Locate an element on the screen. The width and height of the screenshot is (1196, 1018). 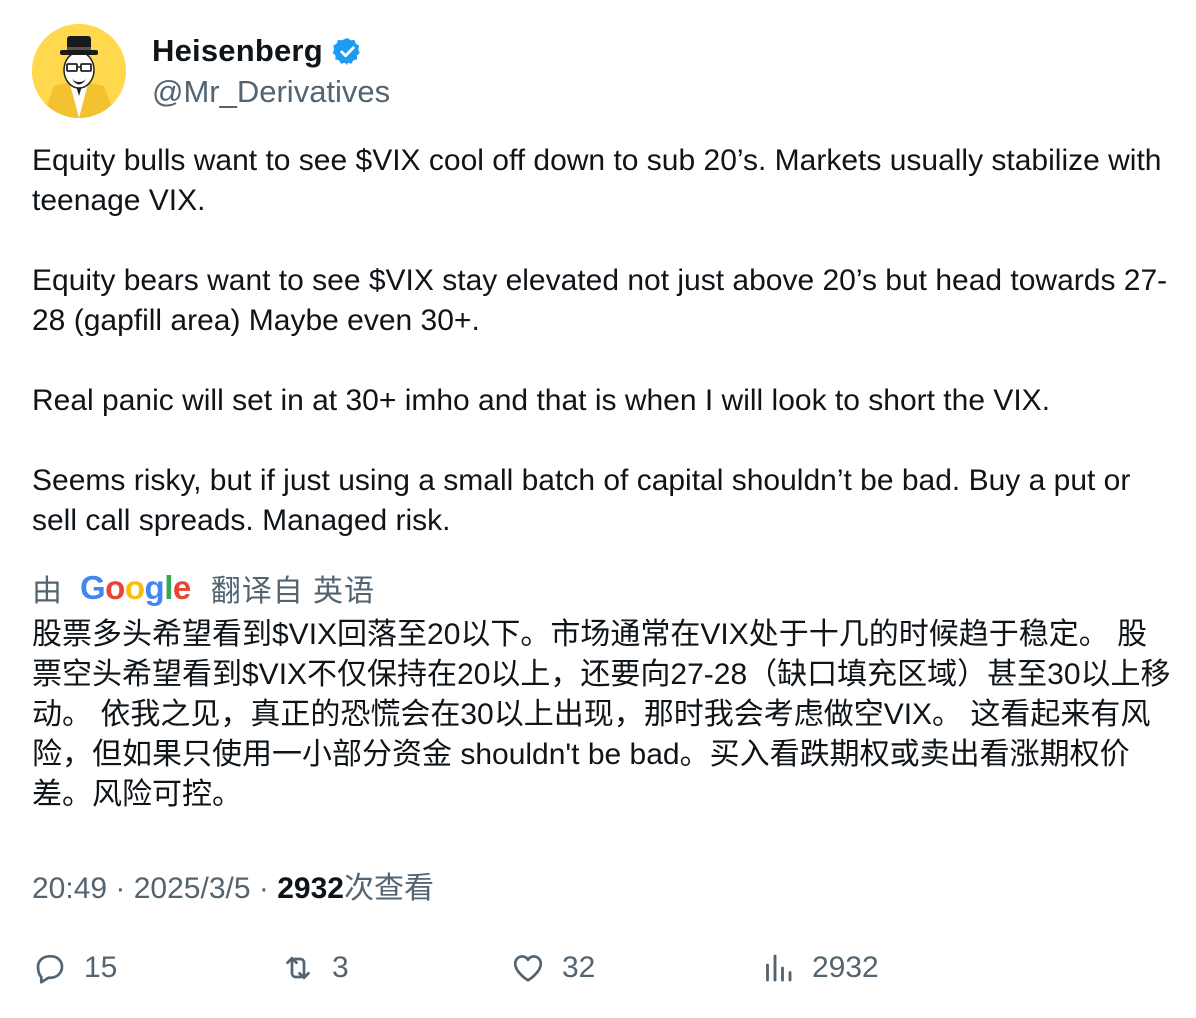
display-name: Heisenberg is located at coordinates (237, 50).